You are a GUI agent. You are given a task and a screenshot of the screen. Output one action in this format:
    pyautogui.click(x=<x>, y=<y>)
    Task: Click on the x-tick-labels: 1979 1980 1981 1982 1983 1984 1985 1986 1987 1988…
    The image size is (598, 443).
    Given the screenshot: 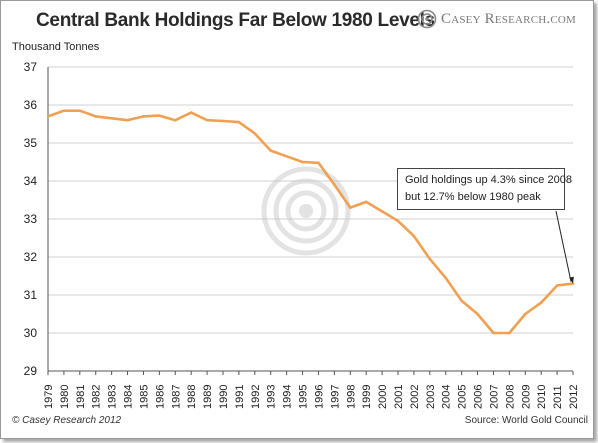 What is the action you would take?
    pyautogui.click(x=311, y=397)
    